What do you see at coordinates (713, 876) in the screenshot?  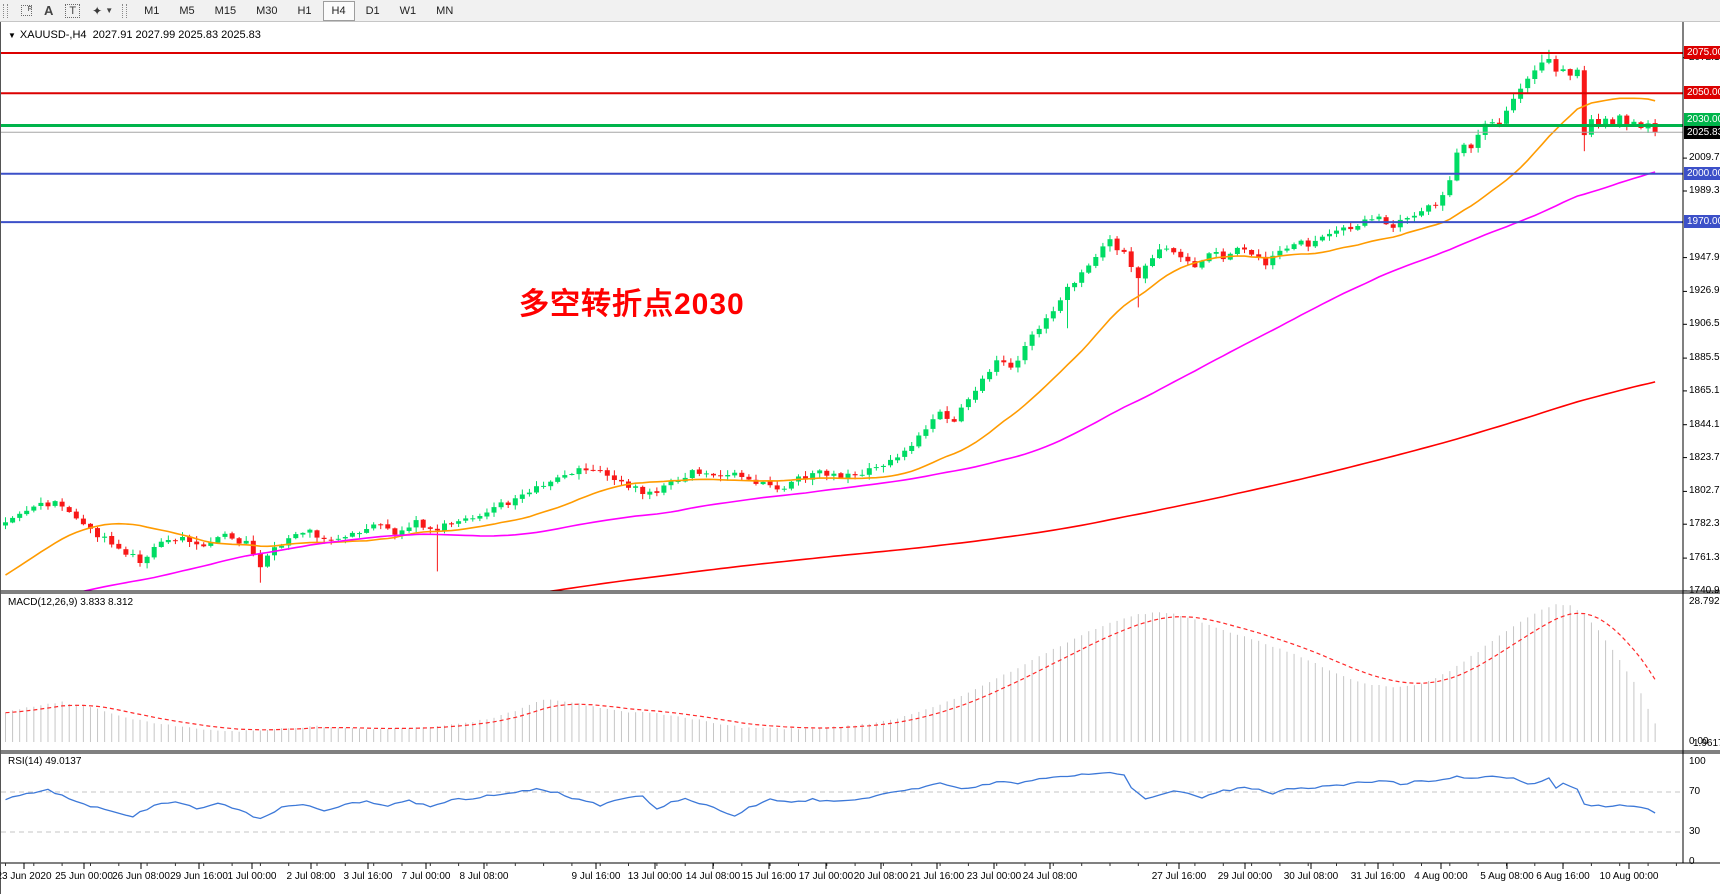 I see `x-axis-label: 14 Jul 08:00` at bounding box center [713, 876].